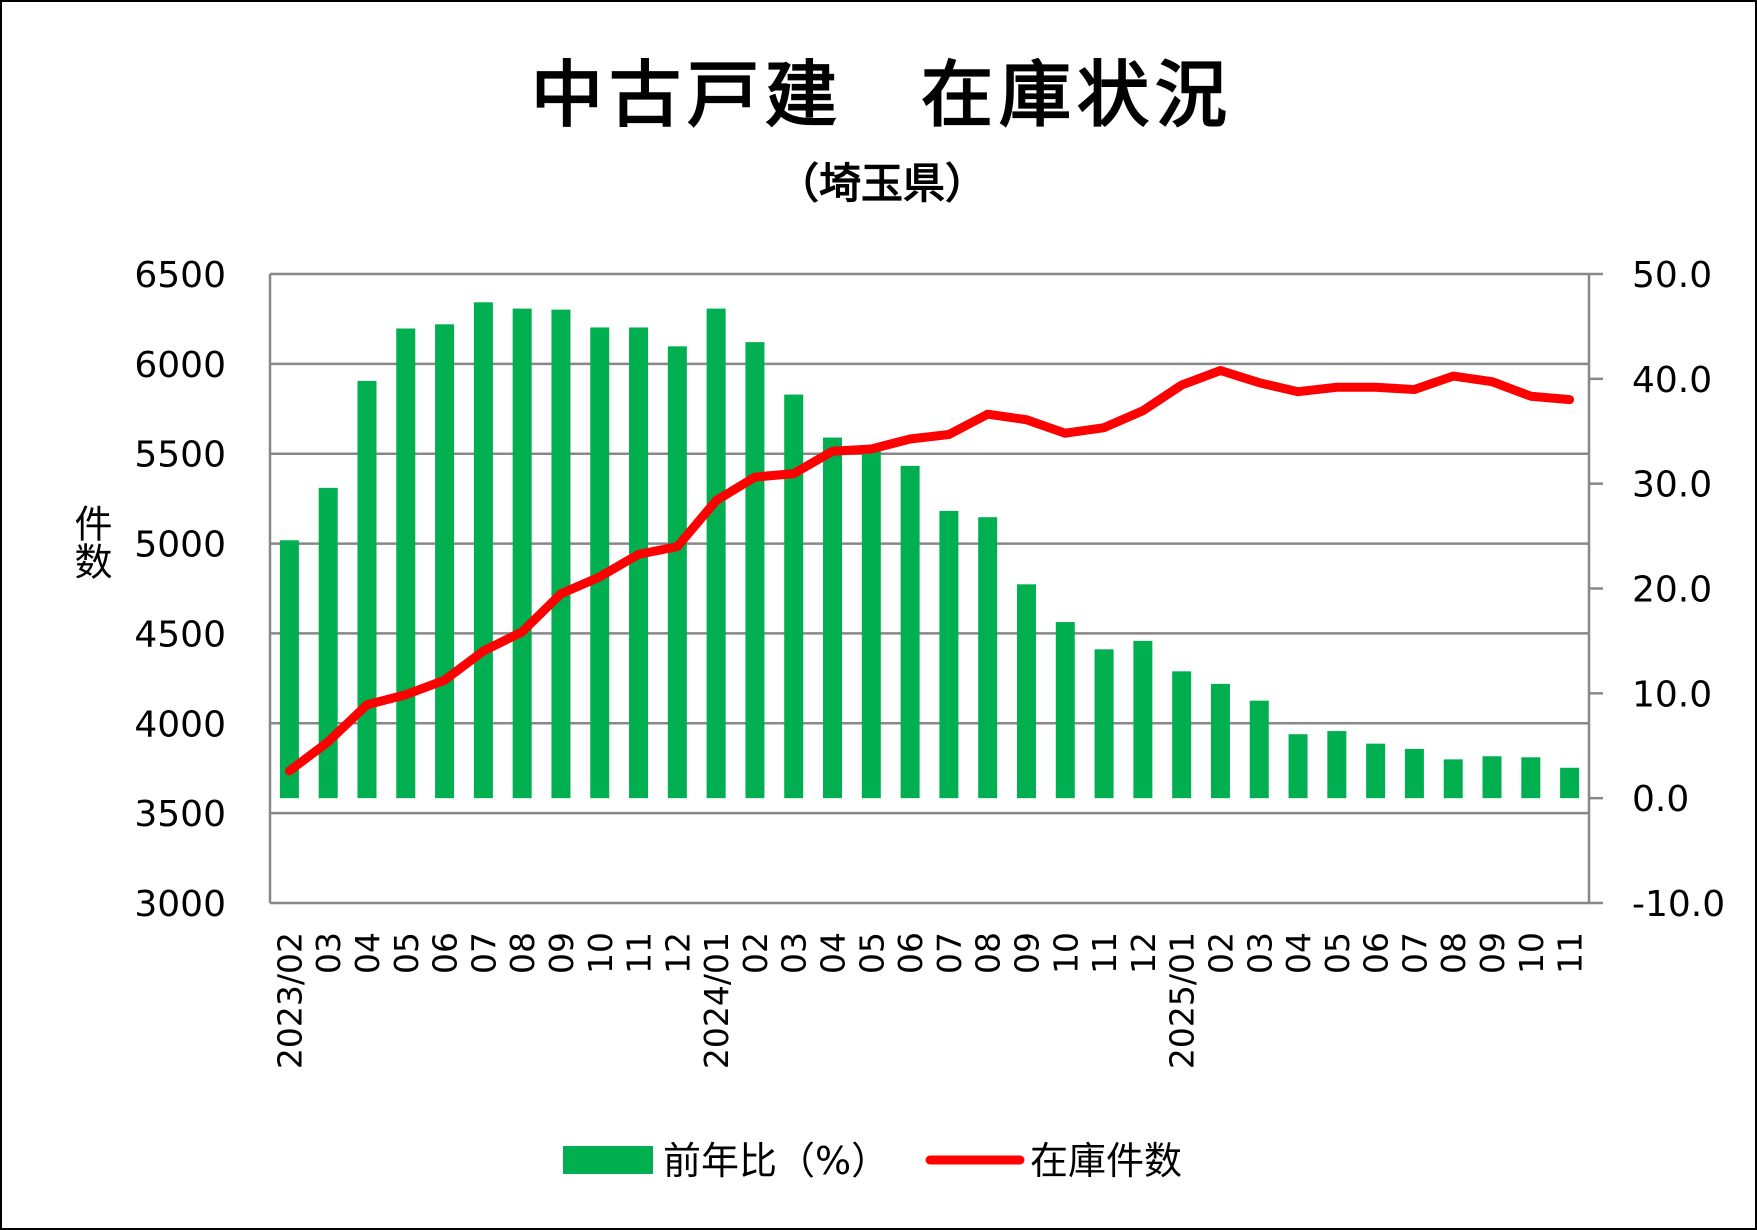  I want to click on y-left-tick-label: 5000, so click(180, 545).